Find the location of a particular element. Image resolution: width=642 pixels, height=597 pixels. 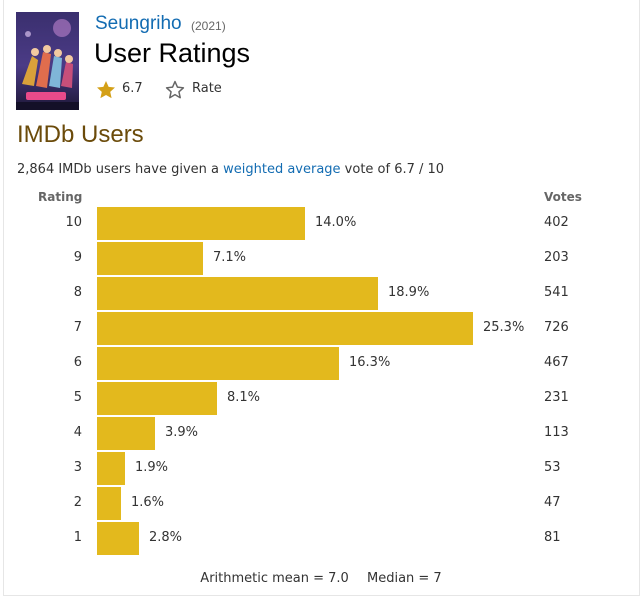

title-year: (2021) is located at coordinates (208, 26).